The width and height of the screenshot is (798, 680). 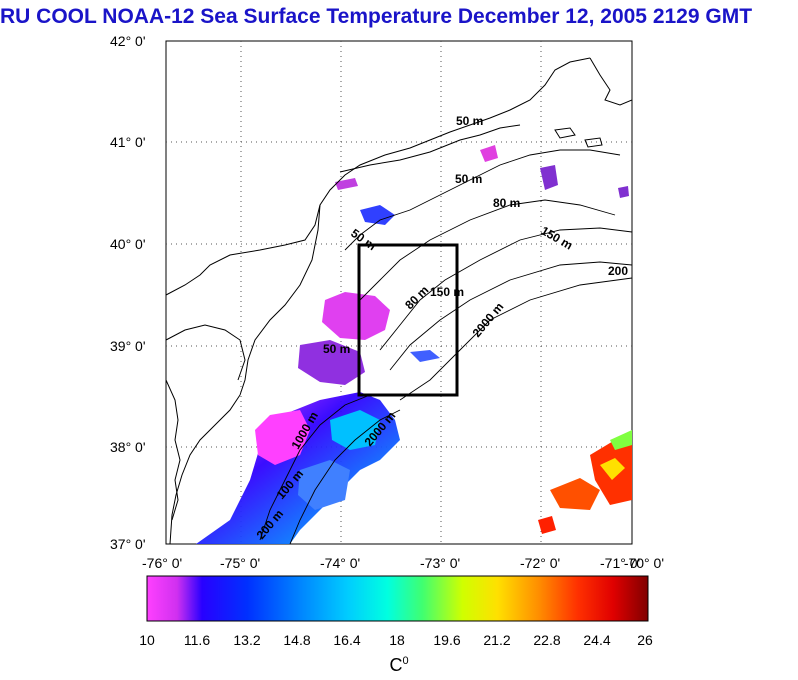 I want to click on sst-warm-ring-a, so click(x=575, y=494).